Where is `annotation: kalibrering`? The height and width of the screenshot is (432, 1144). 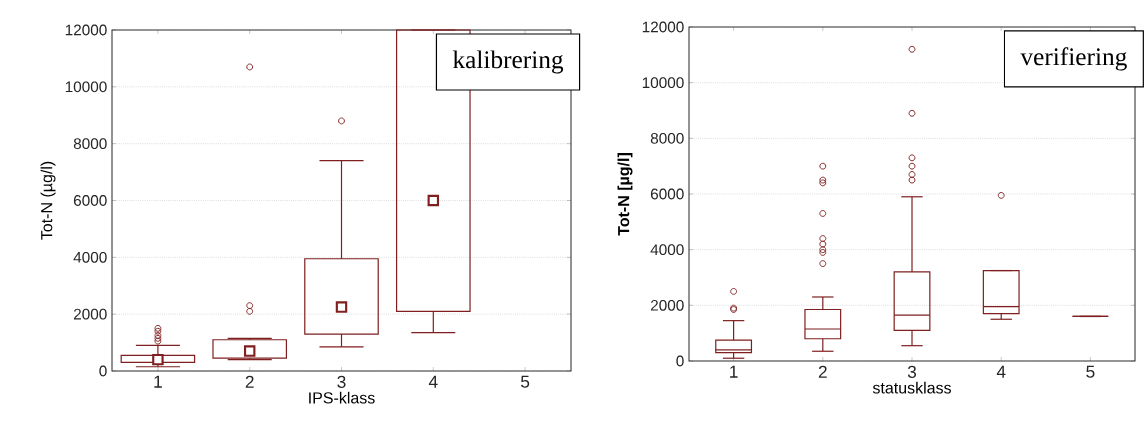 annotation: kalibrering is located at coordinates (508, 62).